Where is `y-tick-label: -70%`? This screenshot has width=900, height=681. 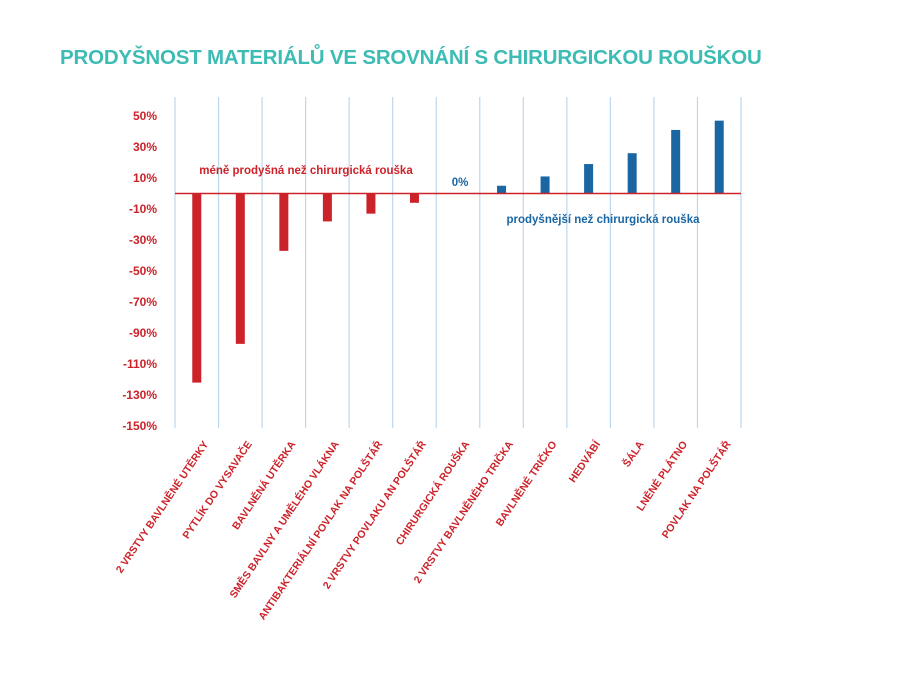
y-tick-label: -70% is located at coordinates (143, 302).